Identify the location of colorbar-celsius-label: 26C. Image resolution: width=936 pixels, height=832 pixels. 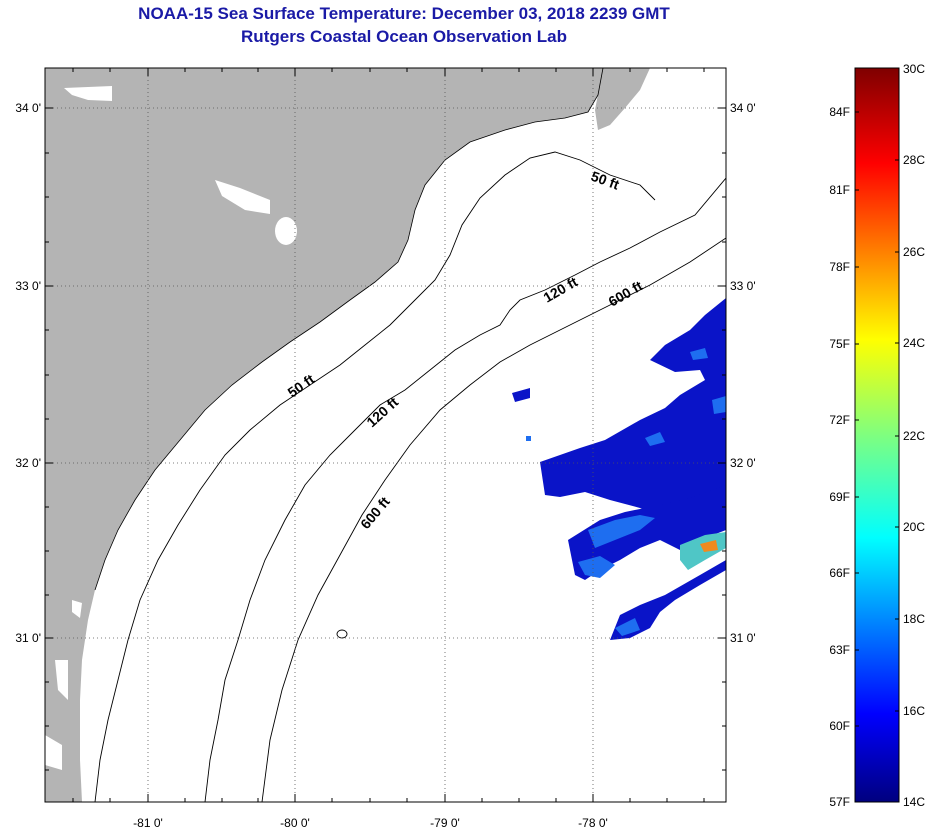
(914, 252).